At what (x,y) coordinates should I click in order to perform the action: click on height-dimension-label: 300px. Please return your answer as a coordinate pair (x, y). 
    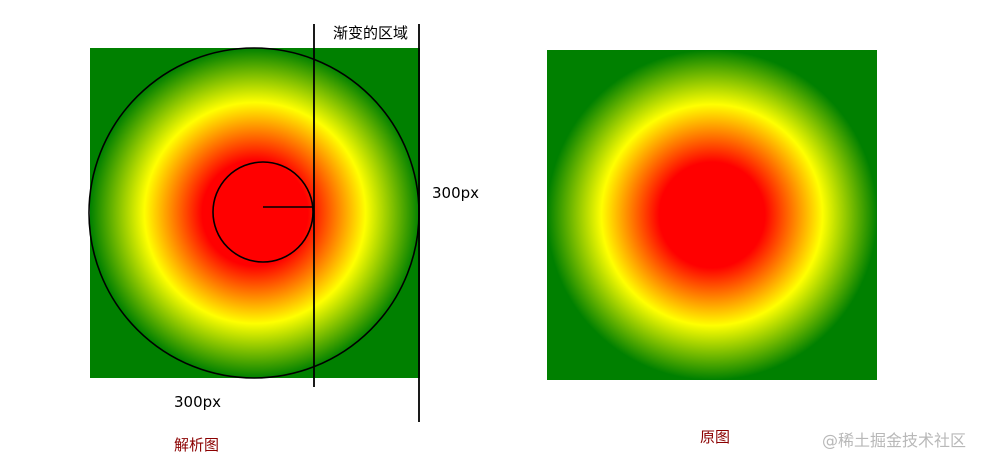
    Looking at the image, I should click on (456, 193).